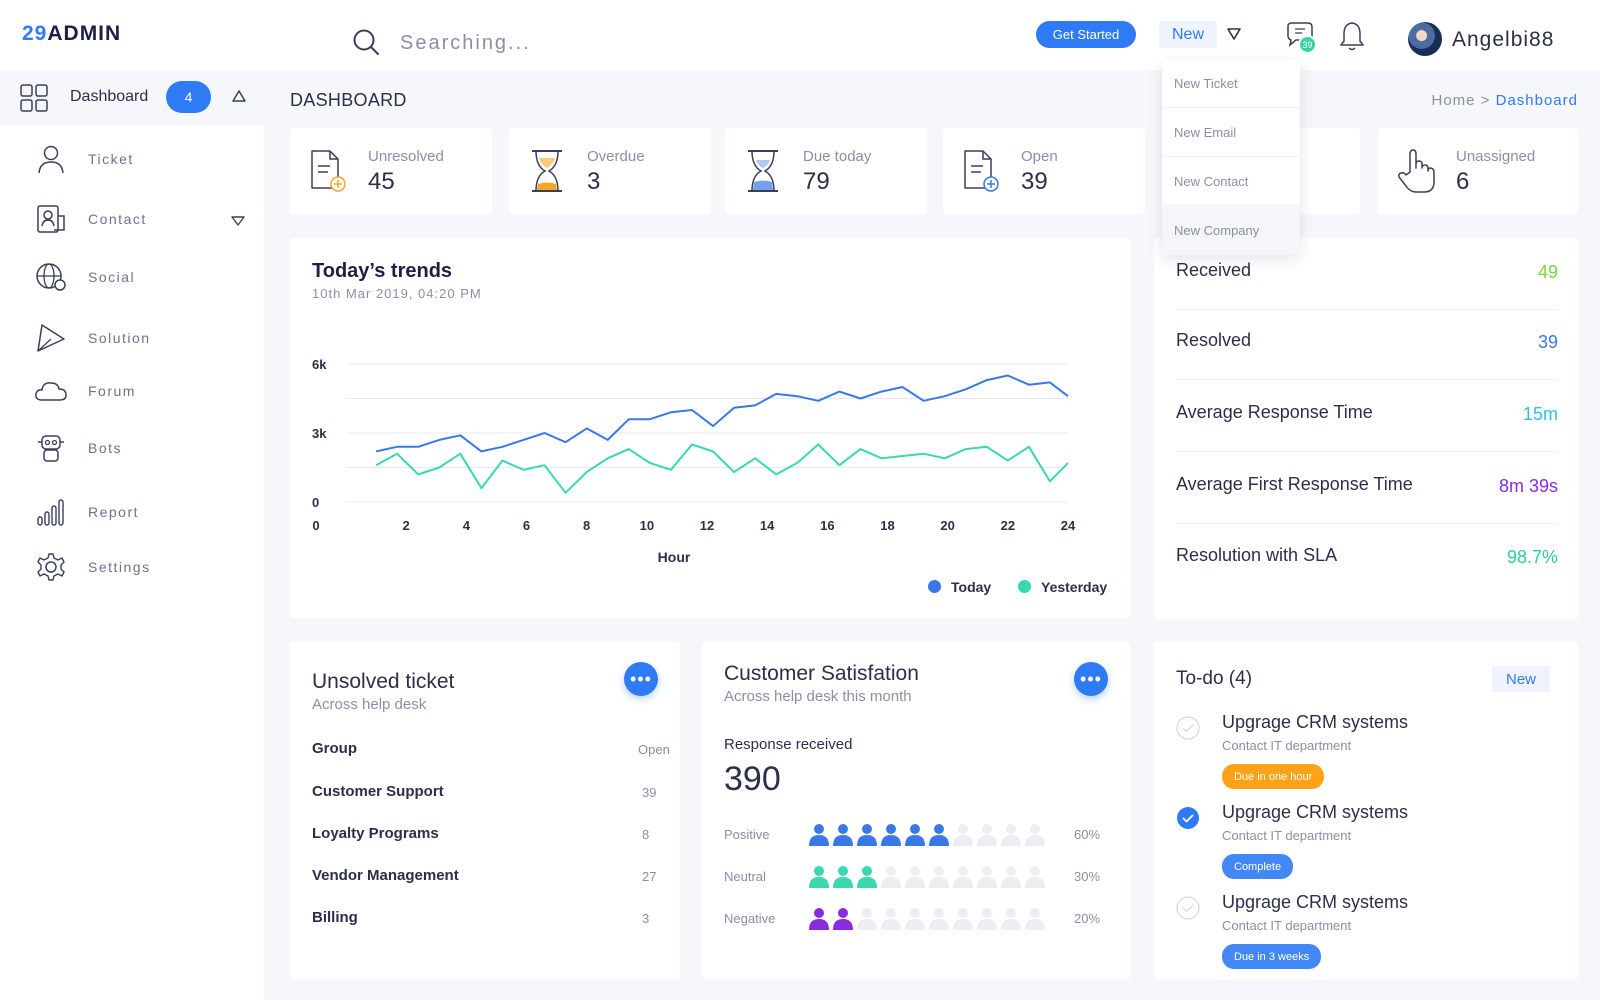 The image size is (1600, 1000). What do you see at coordinates (752, 779) in the screenshot?
I see `response-value: 390` at bounding box center [752, 779].